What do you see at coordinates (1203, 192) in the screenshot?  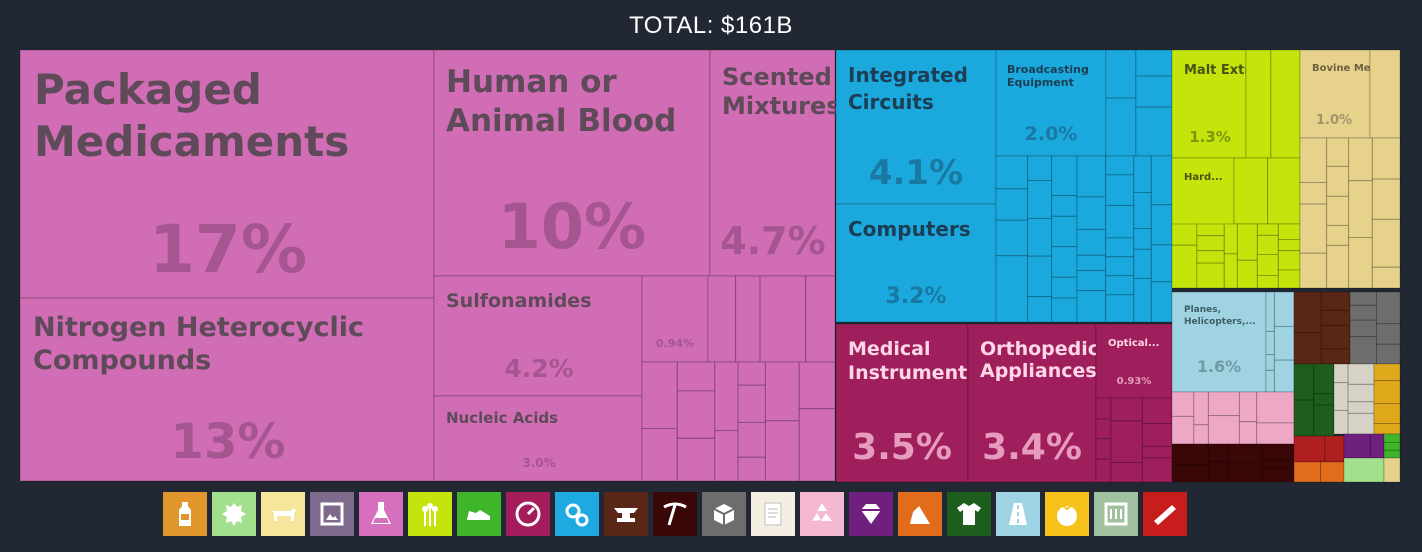 I see `tile-hard` at bounding box center [1203, 192].